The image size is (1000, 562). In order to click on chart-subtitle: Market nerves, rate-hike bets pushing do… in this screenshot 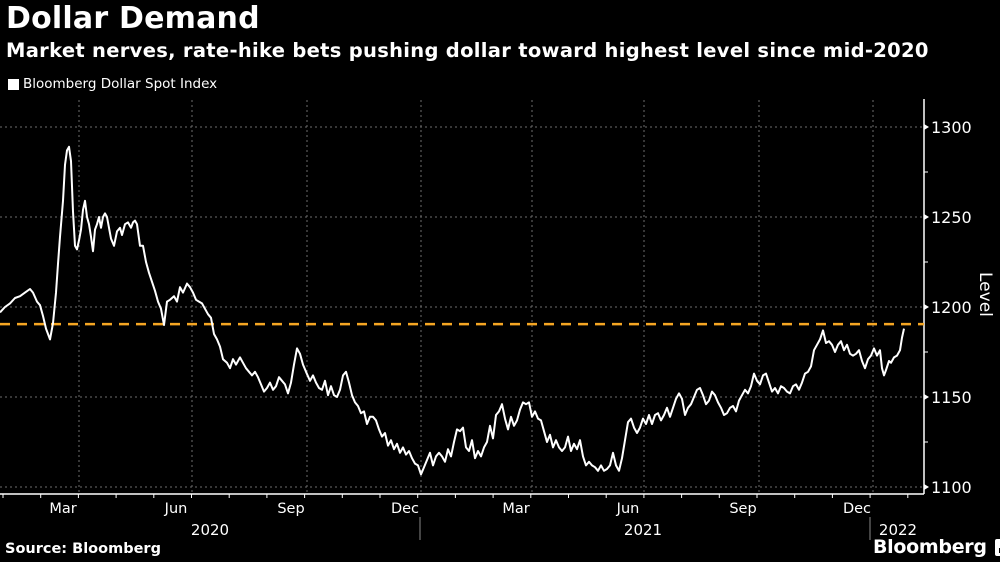, I will do `click(467, 50)`.